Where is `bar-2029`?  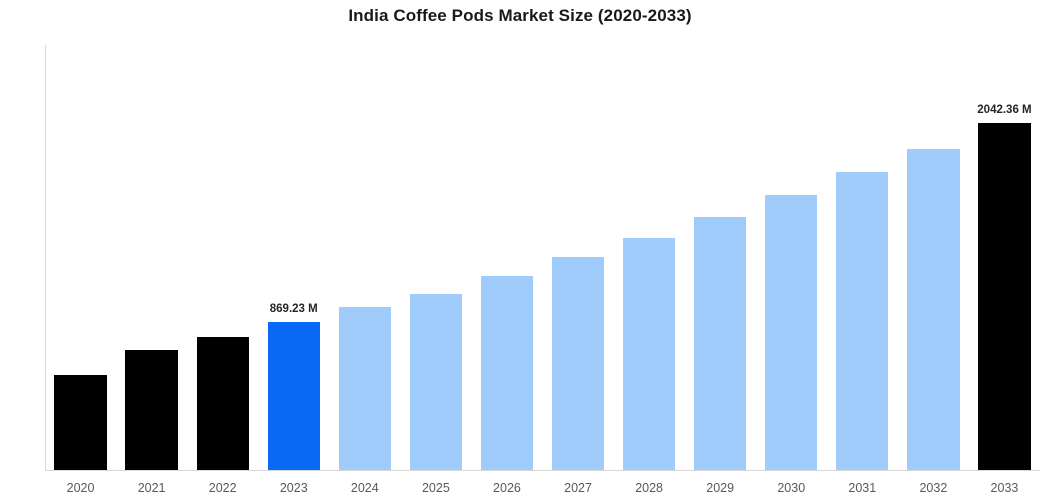 bar-2029 is located at coordinates (720, 343).